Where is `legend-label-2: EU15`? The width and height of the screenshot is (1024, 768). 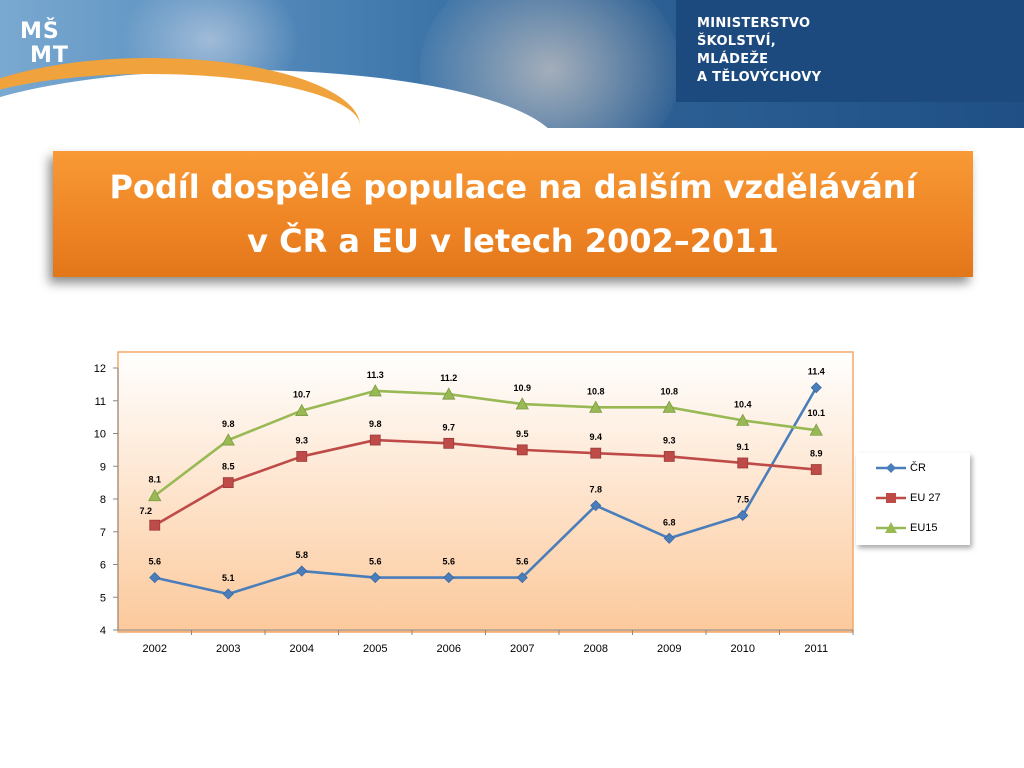
legend-label-2: EU15 is located at coordinates (924, 528).